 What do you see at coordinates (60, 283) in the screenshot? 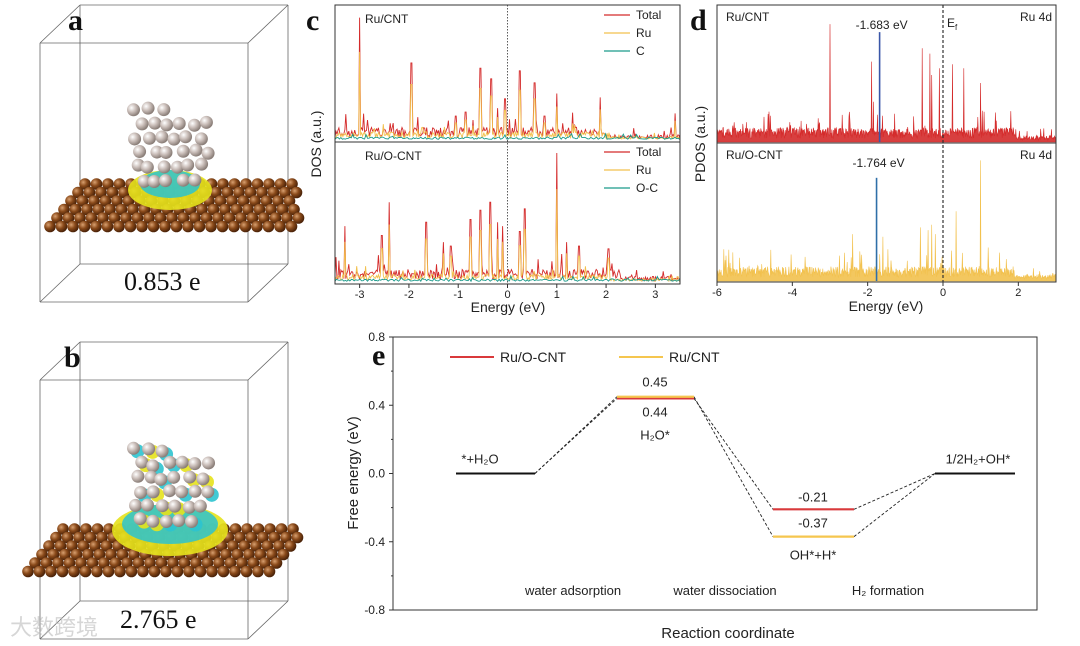
I see `box-edge` at bounding box center [60, 283].